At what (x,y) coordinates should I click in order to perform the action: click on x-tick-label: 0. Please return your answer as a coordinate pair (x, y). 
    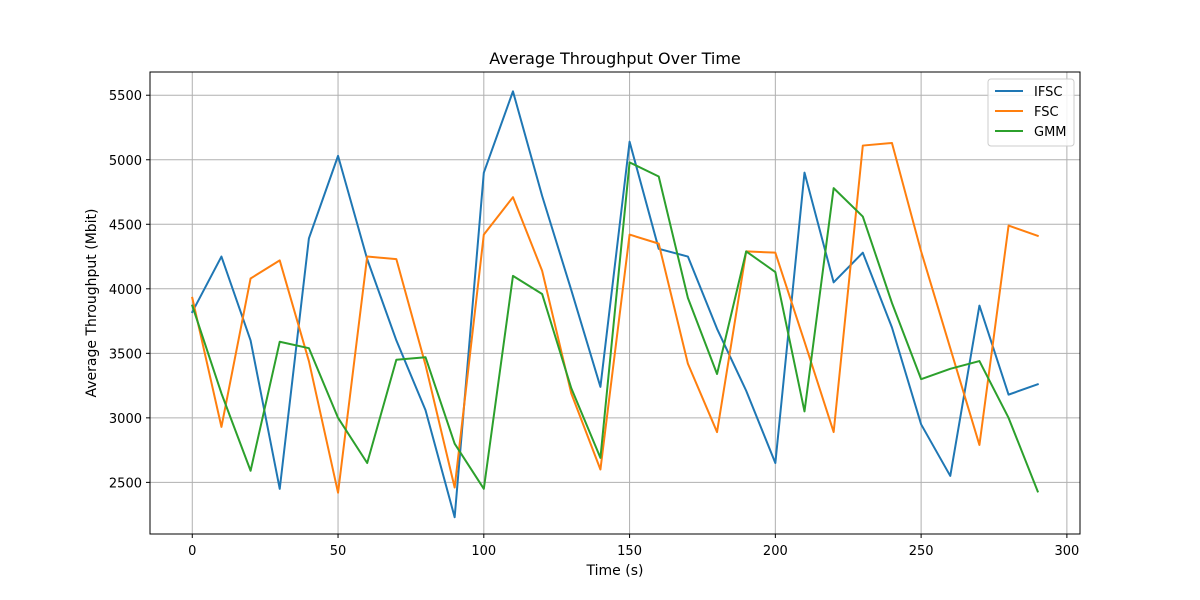
    Looking at the image, I should click on (192, 551).